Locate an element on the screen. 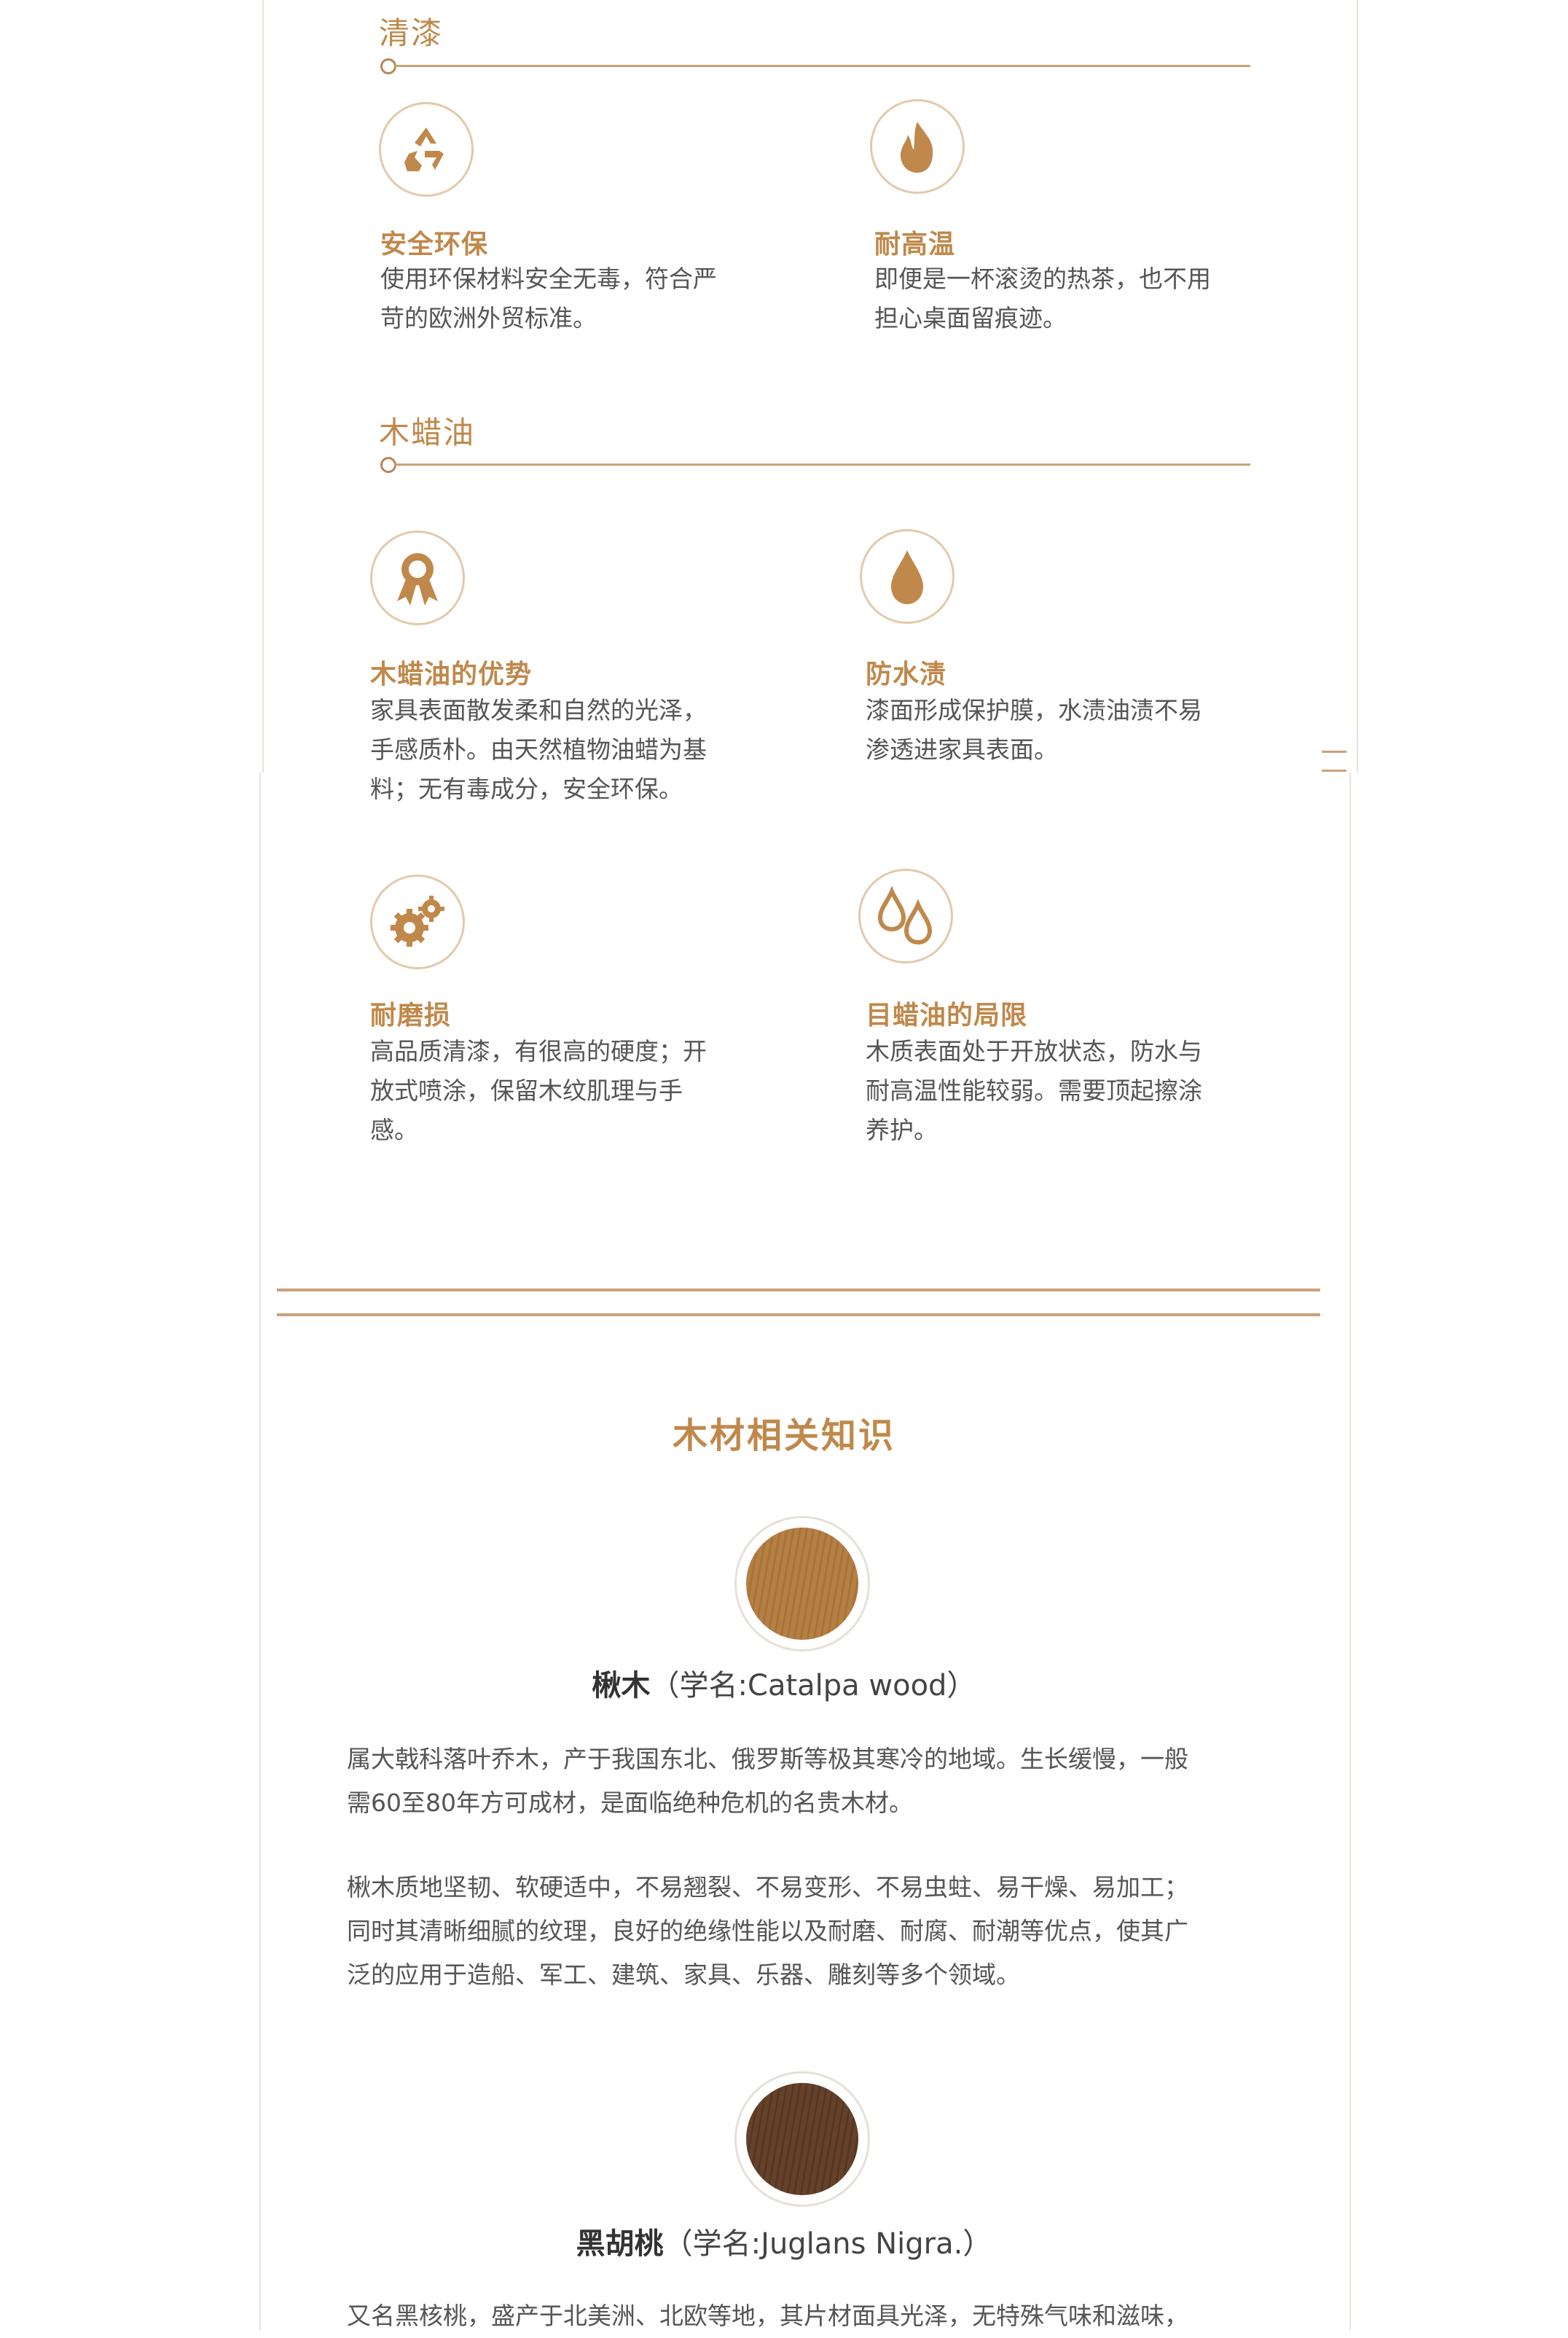 This screenshot has height=2338, width=1568. feature-line: 即便是一杯滚烫的热茶，也不用 is located at coordinates (1042, 279).